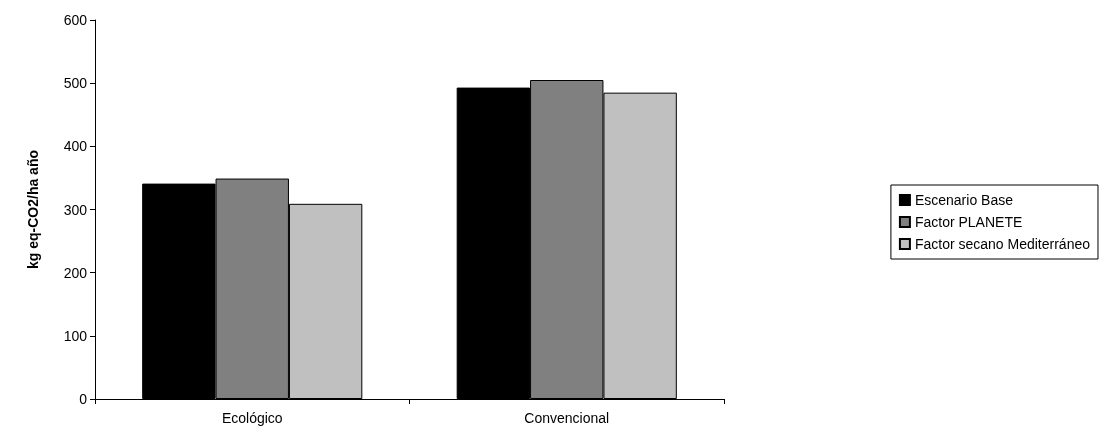  Describe the element at coordinates (75, 146) in the screenshot. I see `y-tick-label: 400` at that location.